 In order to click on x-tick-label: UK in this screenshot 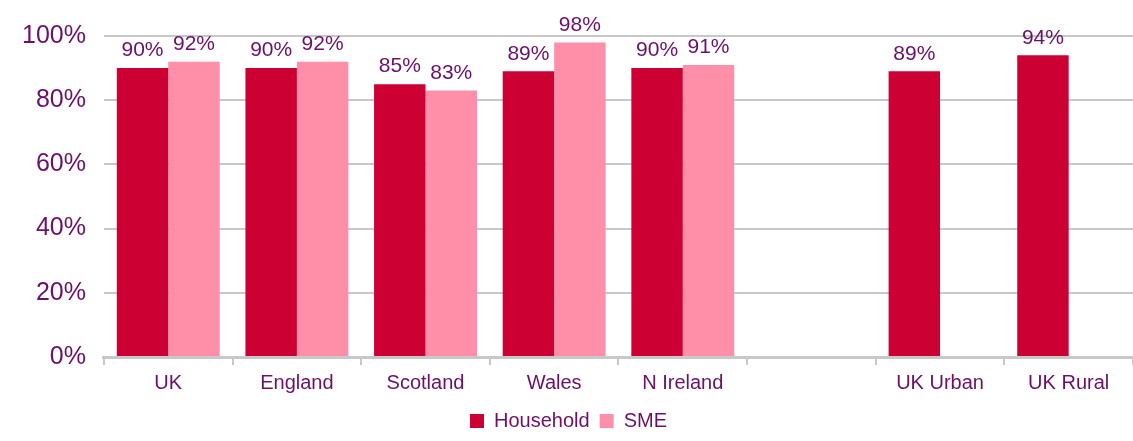, I will do `click(168, 381)`.